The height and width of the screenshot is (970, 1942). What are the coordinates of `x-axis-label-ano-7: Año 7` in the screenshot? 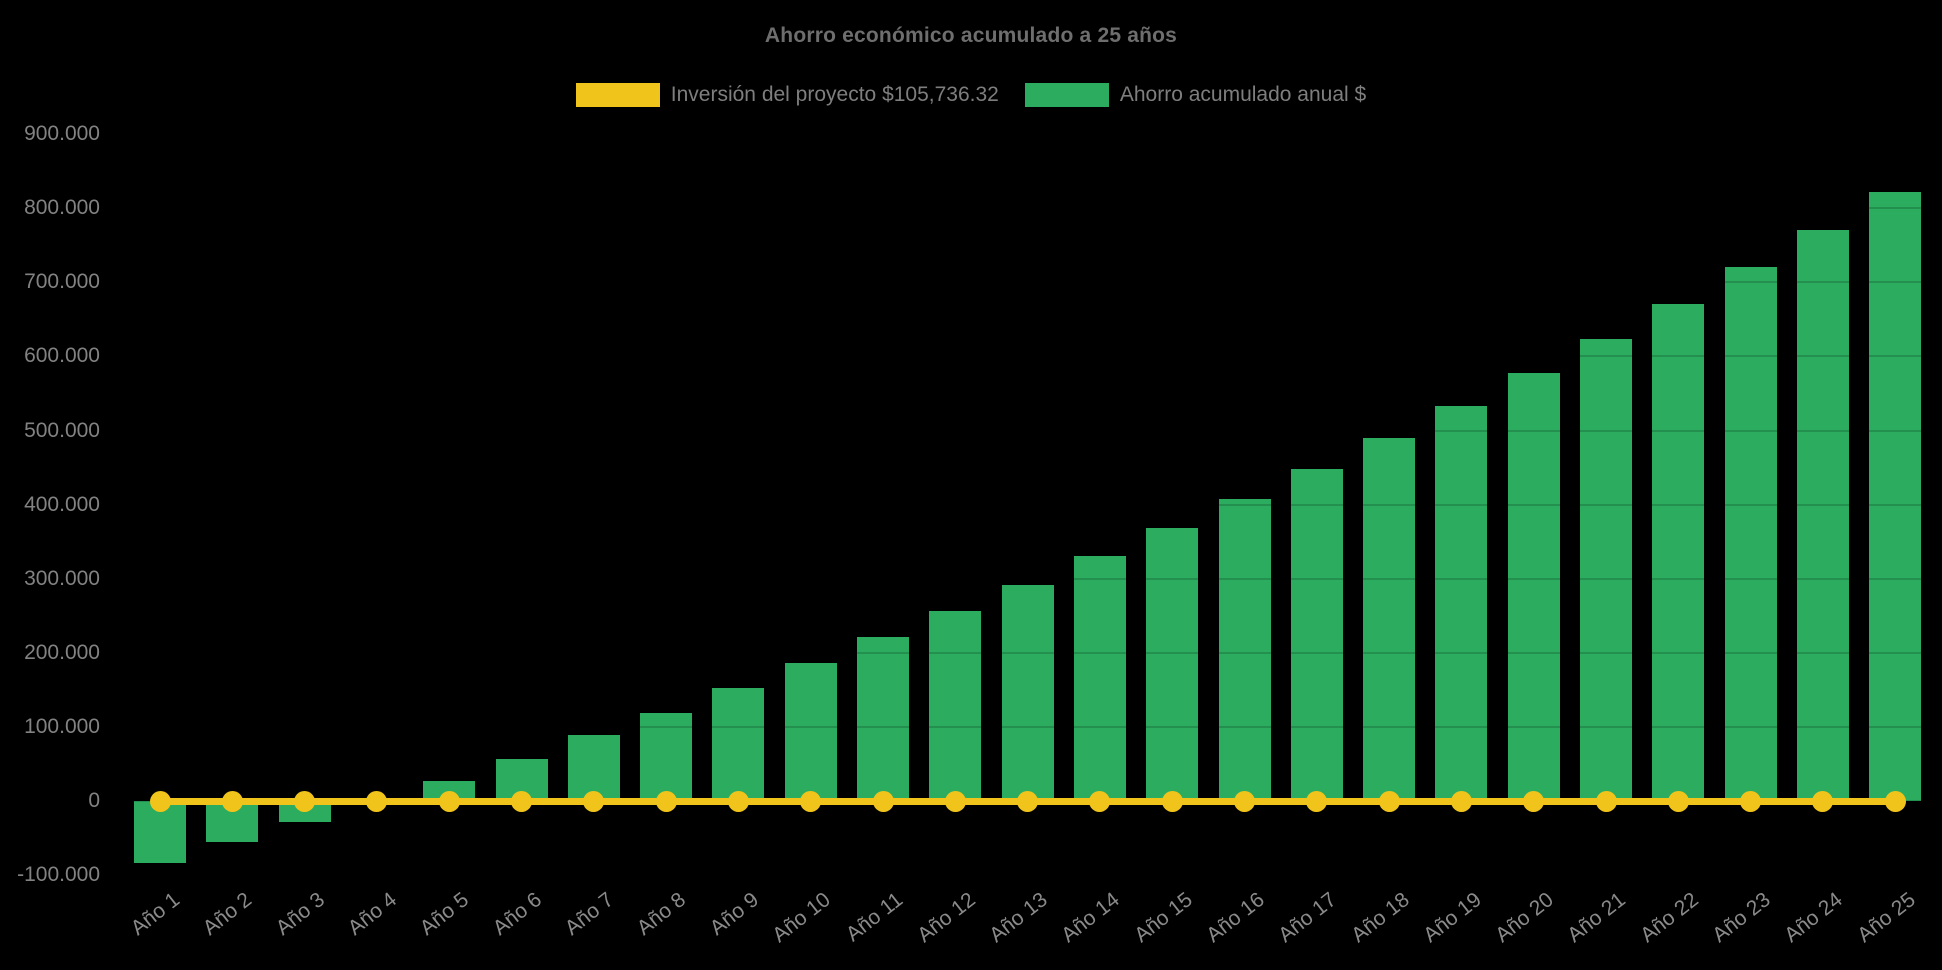 It's located at (589, 914).